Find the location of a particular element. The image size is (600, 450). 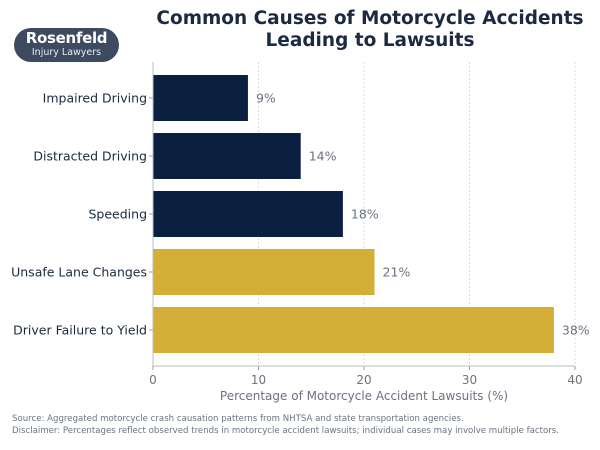

x-tick-label: 10 is located at coordinates (258, 380).